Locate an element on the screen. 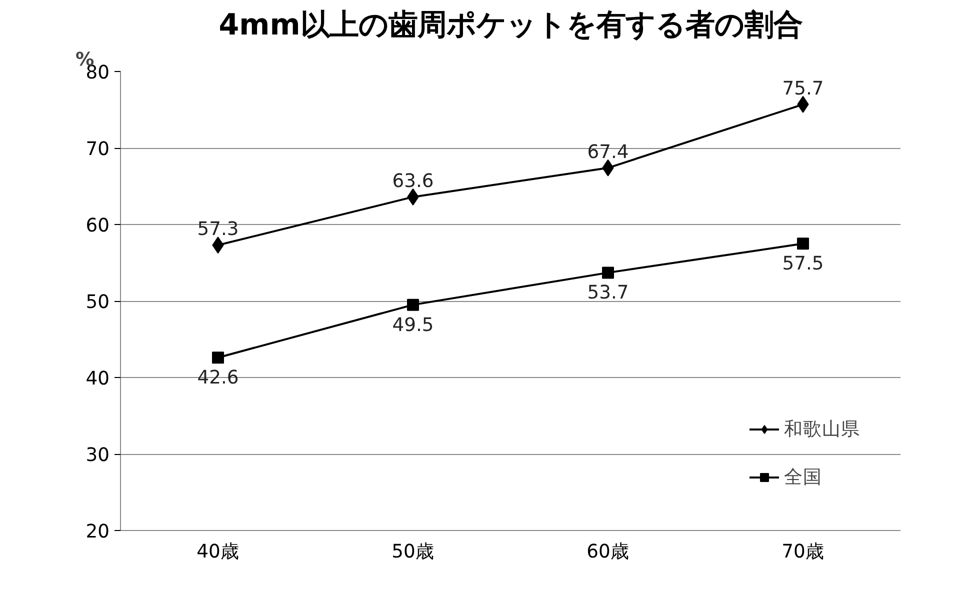 This screenshot has width=963, height=590. y-tick-label: 60 is located at coordinates (98, 226).